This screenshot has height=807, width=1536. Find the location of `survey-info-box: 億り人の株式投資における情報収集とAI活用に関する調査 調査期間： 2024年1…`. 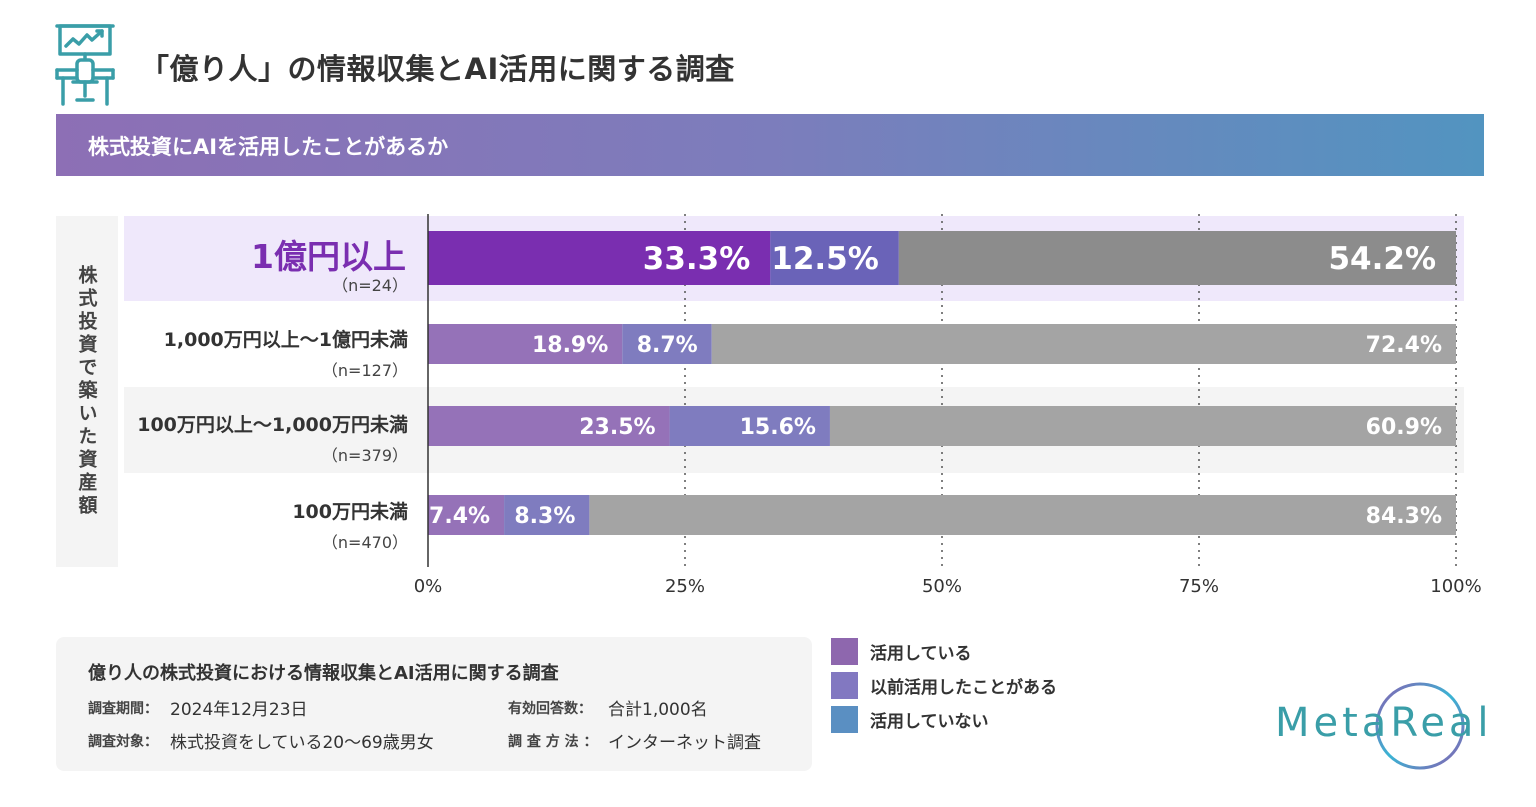

survey-info-box: 億り人の株式投資における情報収集とAI活用に関する調査 調査期間： 2024年1… is located at coordinates (434, 704).